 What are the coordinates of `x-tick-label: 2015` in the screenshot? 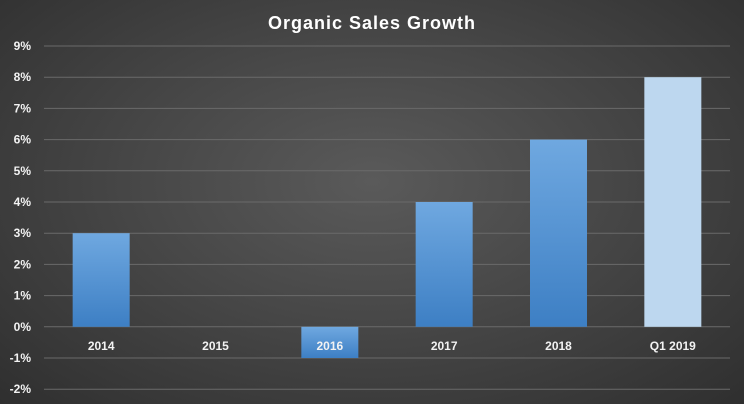 It's located at (215, 346).